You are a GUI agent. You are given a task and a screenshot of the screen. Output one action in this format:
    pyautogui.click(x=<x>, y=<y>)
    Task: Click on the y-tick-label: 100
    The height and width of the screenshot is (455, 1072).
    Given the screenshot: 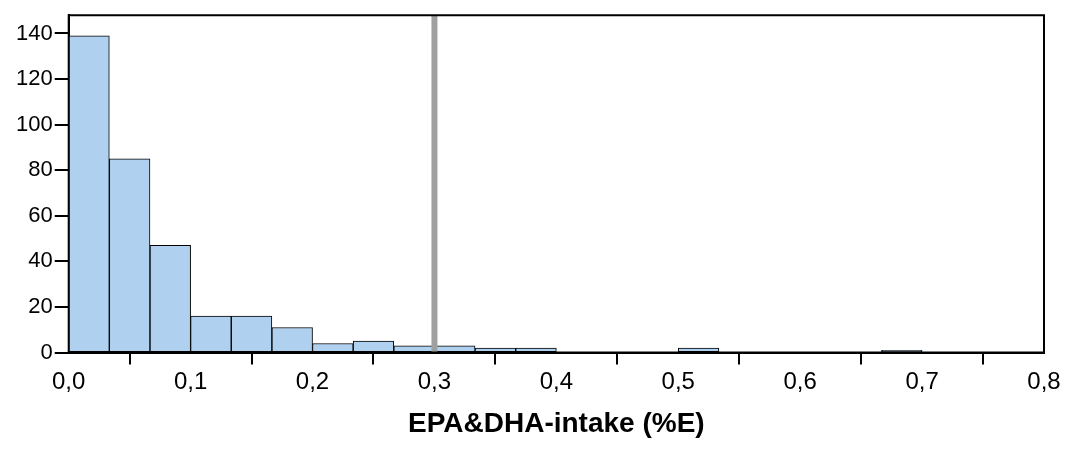 What is the action you would take?
    pyautogui.click(x=34, y=123)
    